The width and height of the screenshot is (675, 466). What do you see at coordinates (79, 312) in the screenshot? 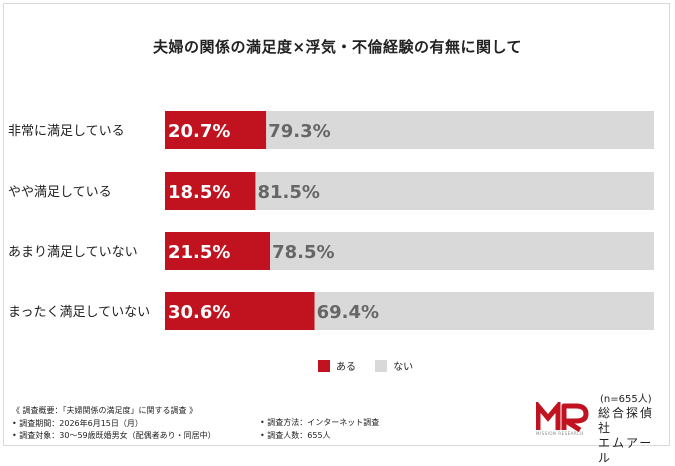
I see `category-label: まったく満足していない` at bounding box center [79, 312].